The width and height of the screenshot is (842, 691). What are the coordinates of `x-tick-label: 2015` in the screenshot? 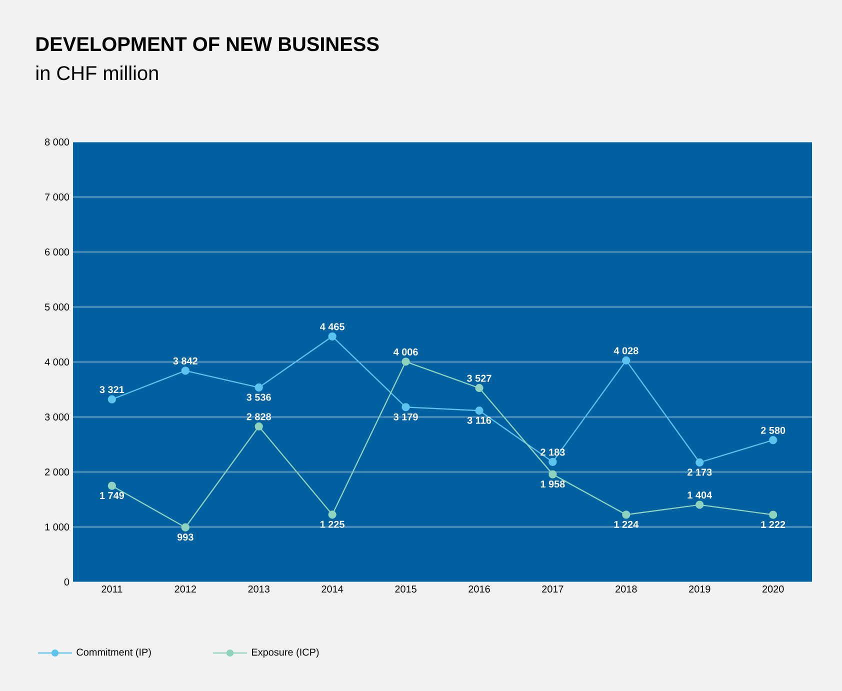 It's located at (405, 589).